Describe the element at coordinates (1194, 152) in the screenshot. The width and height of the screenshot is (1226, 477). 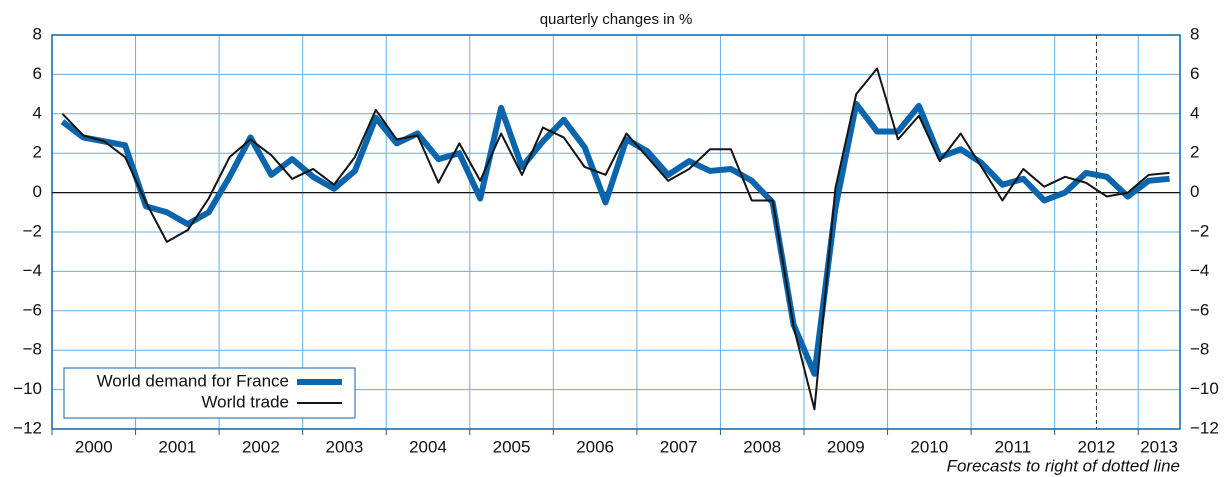
I see `y2-tick-label: 2` at that location.